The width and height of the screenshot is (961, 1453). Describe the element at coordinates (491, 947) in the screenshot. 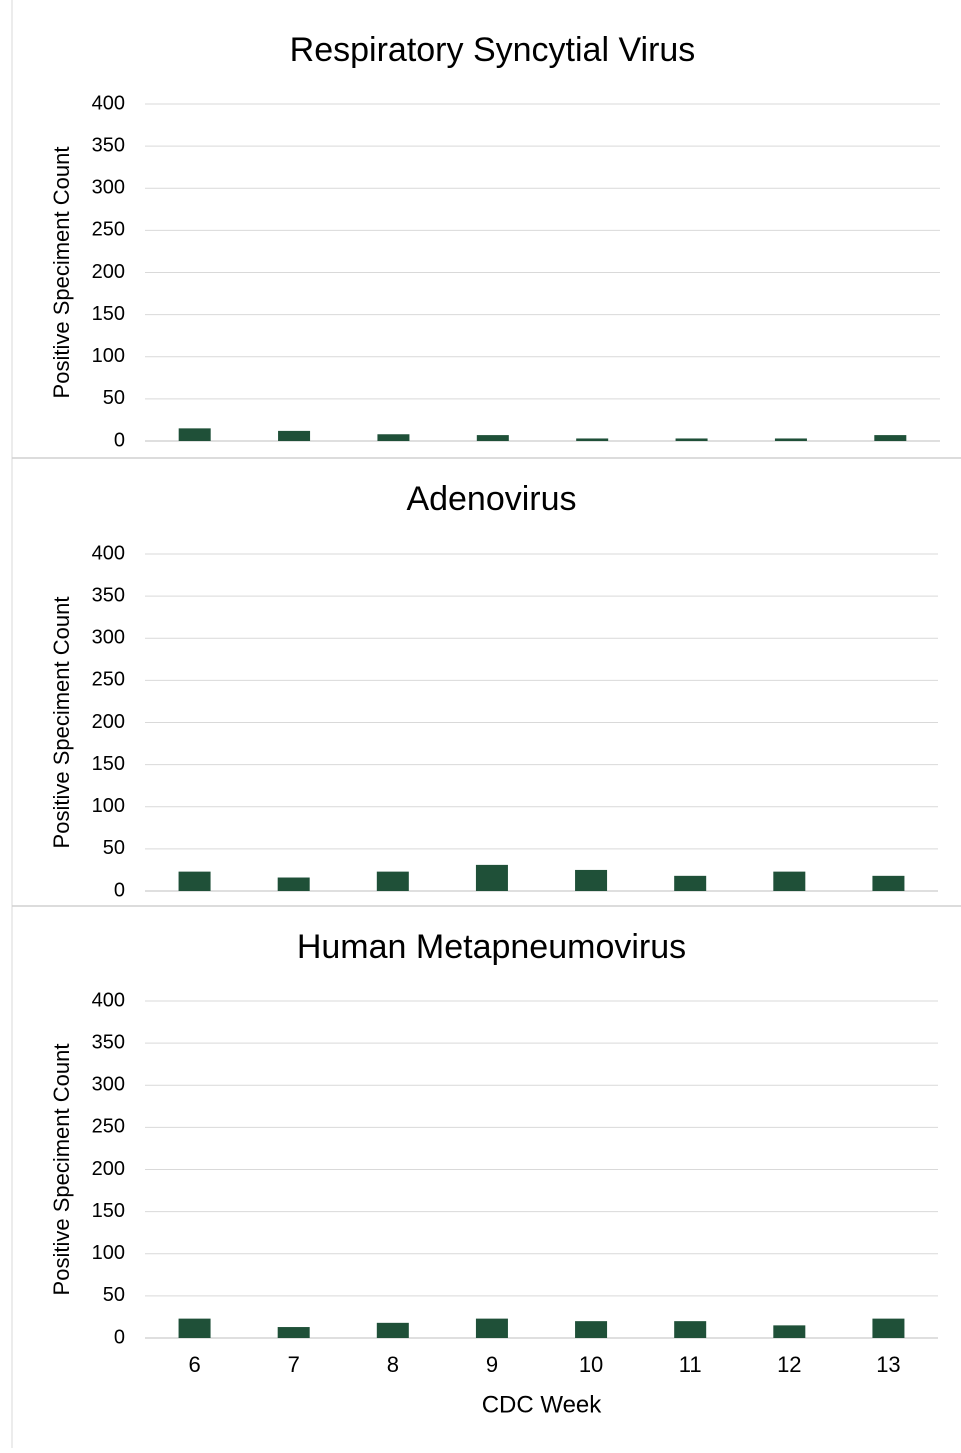

I see `chart-title: Human Metapneumovirus` at that location.